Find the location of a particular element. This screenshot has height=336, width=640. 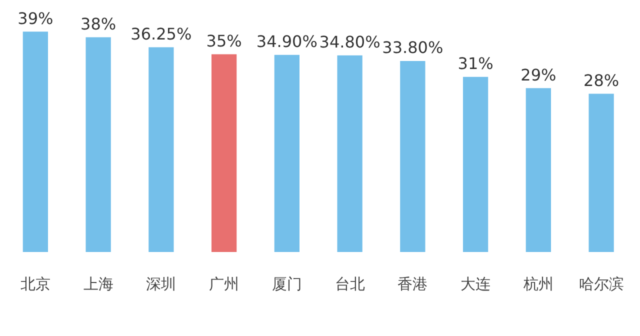

x-tick-label: 哈尔滨 is located at coordinates (601, 283).